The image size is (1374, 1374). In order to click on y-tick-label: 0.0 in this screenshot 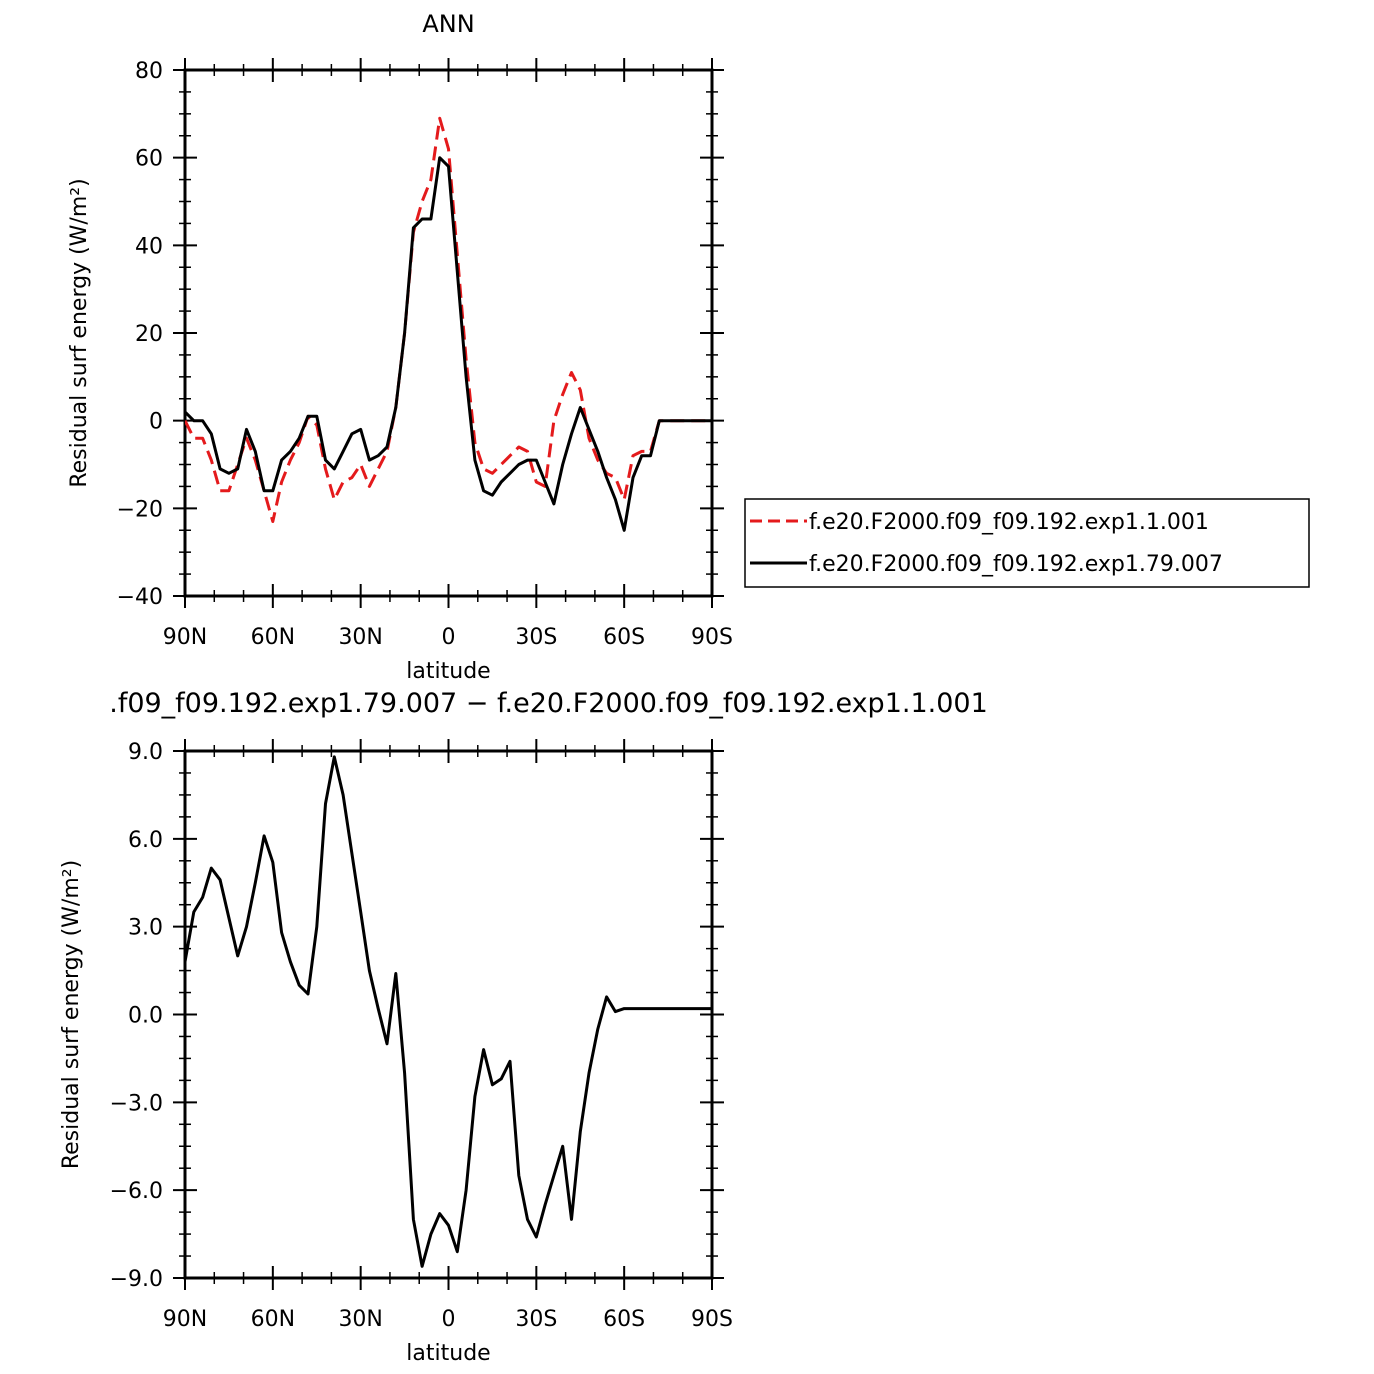, I will do `click(145, 1016)`.